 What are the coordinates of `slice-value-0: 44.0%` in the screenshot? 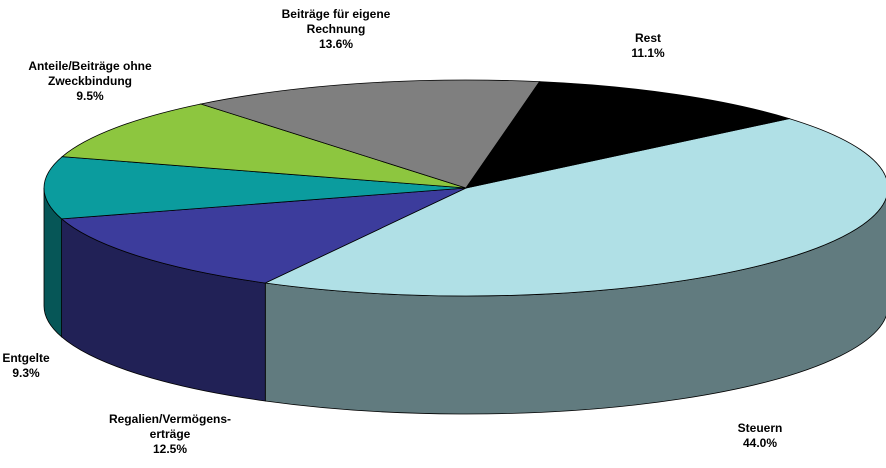 It's located at (760, 443).